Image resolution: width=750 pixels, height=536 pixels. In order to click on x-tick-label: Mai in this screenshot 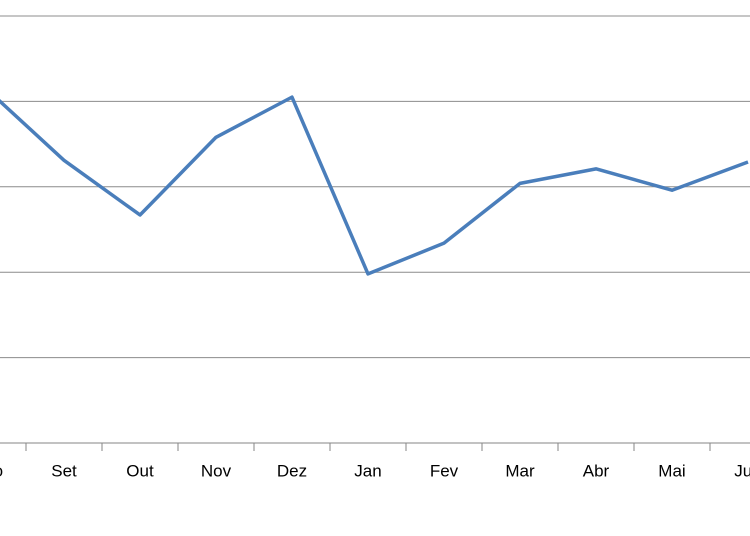, I will do `click(671, 470)`.